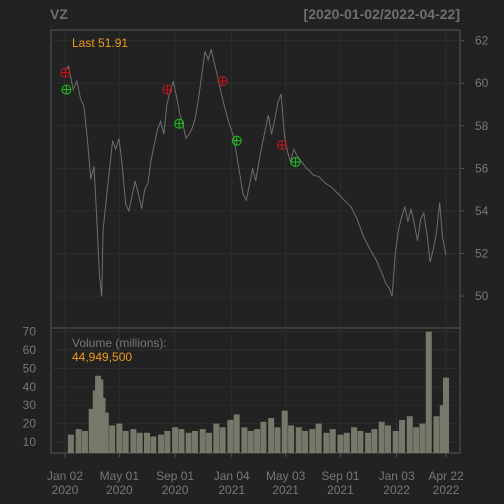 The width and height of the screenshot is (504, 504). What do you see at coordinates (482, 296) in the screenshot?
I see `price-tick-label: 50` at bounding box center [482, 296].